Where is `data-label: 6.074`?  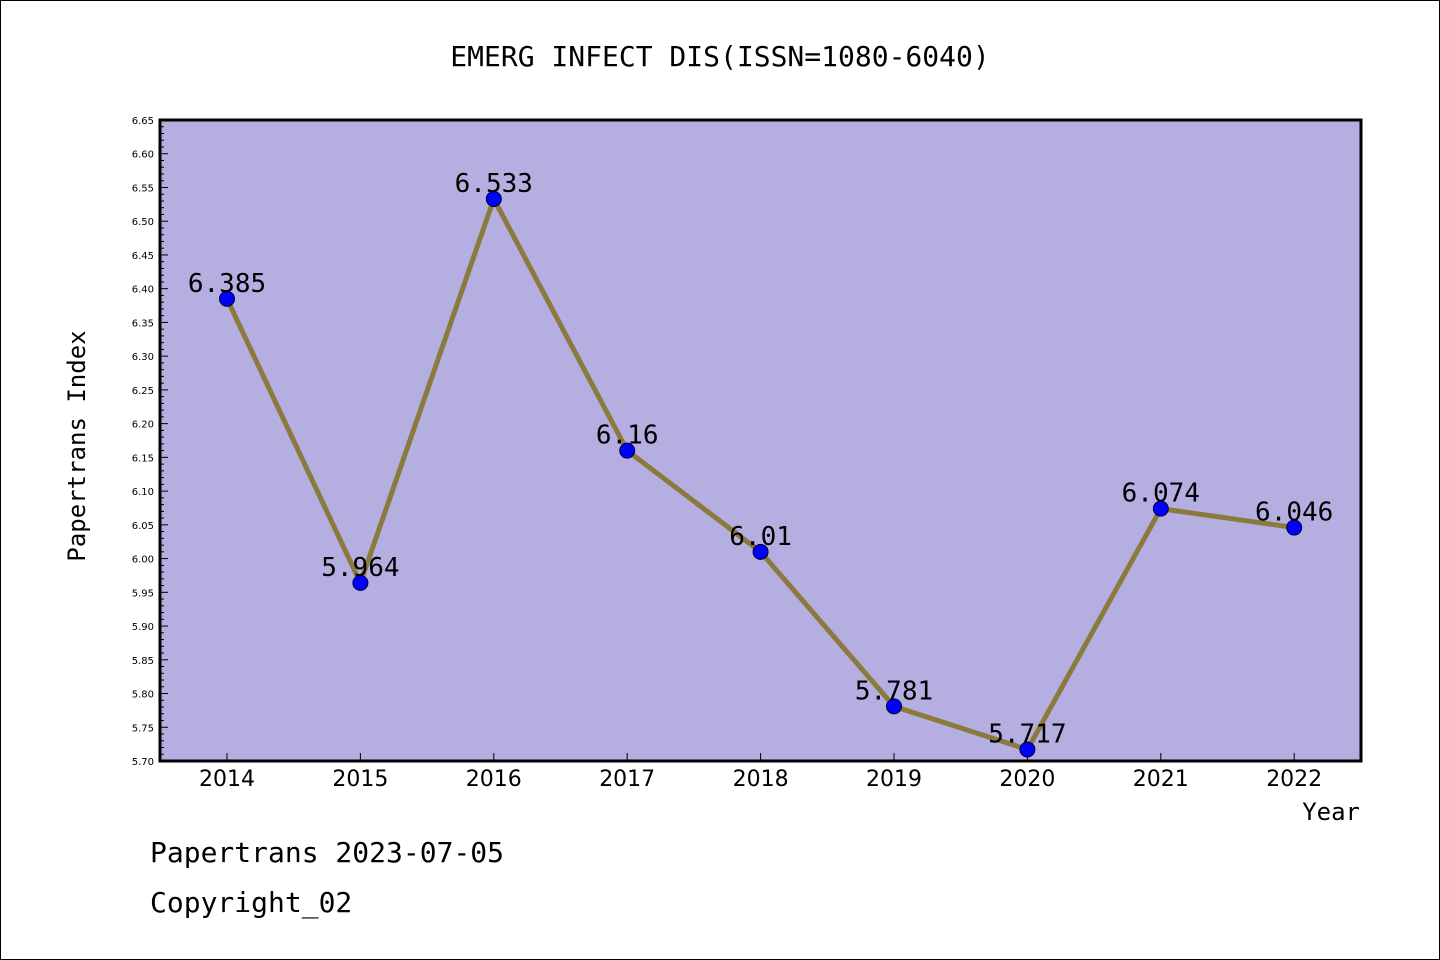
data-label: 6.074 is located at coordinates (1161, 494).